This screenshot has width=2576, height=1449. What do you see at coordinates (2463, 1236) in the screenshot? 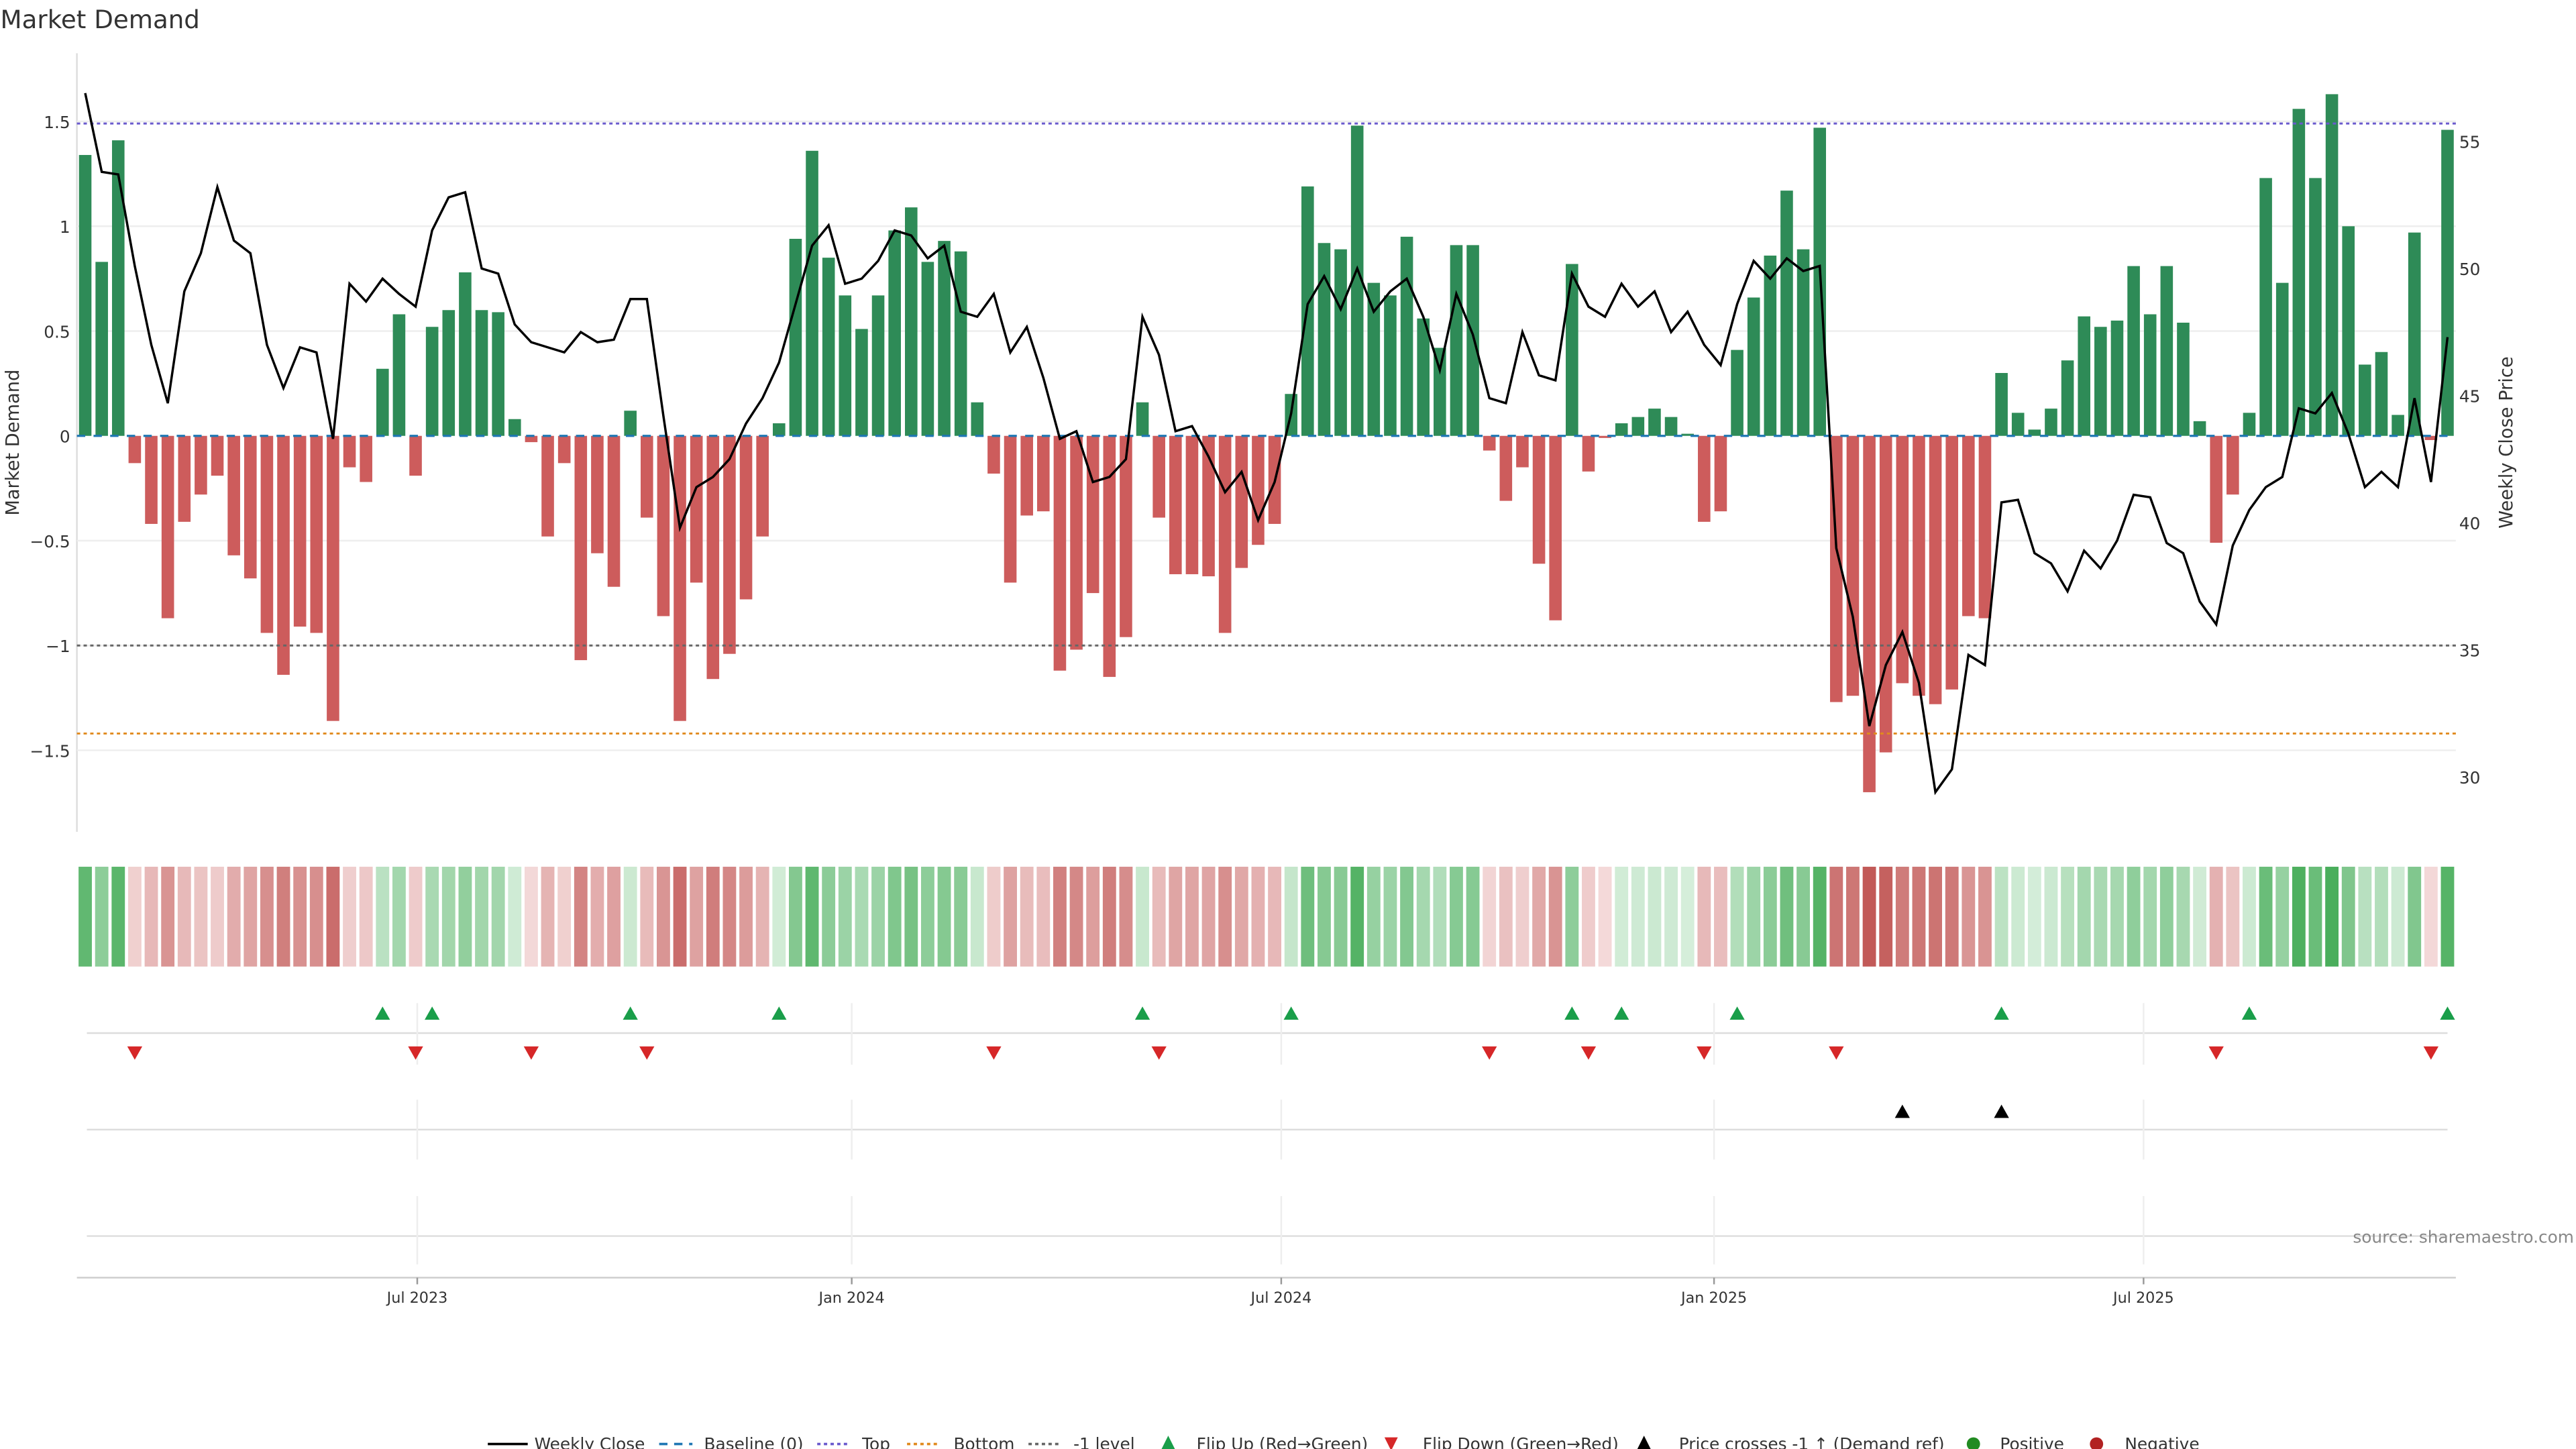
I see `source-credit: source: sharemaestro.com` at bounding box center [2463, 1236].